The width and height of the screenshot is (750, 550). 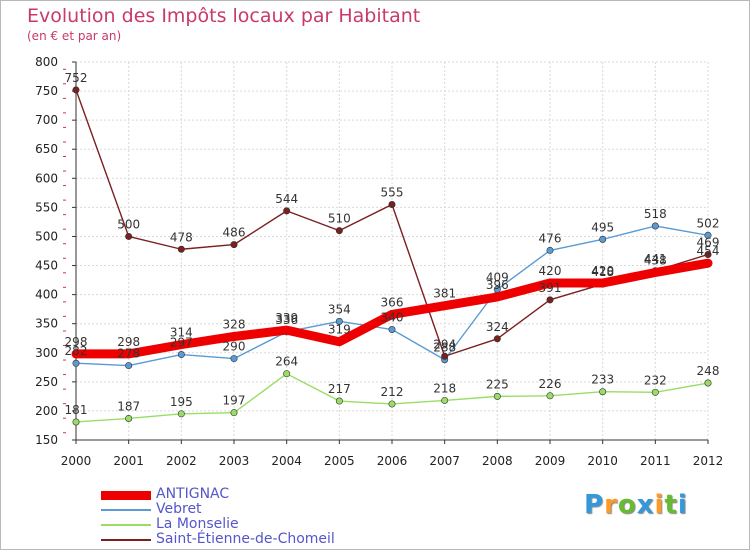 What do you see at coordinates (128, 224) in the screenshot?
I see `data-label-saint-etienne-de-chomeil: 500` at bounding box center [128, 224].